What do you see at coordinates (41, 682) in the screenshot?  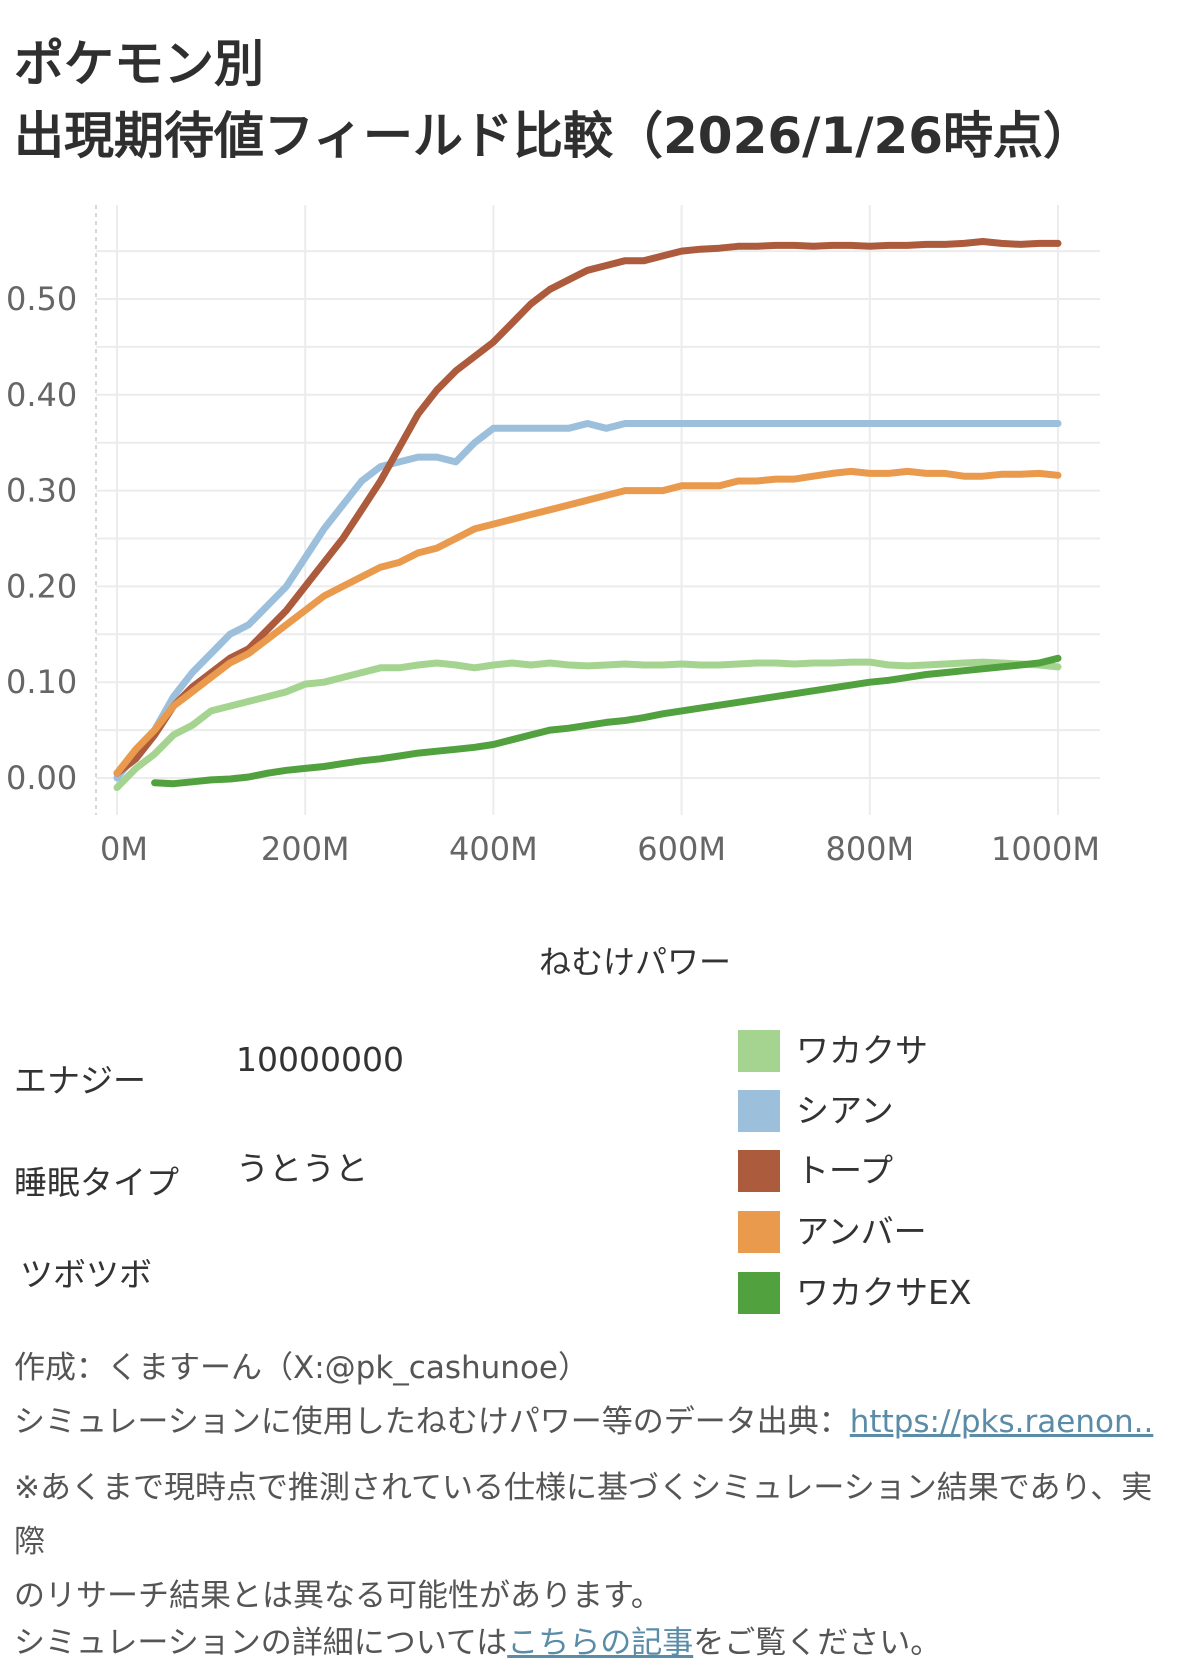 I see `y-tick-label: 0.10` at bounding box center [41, 682].